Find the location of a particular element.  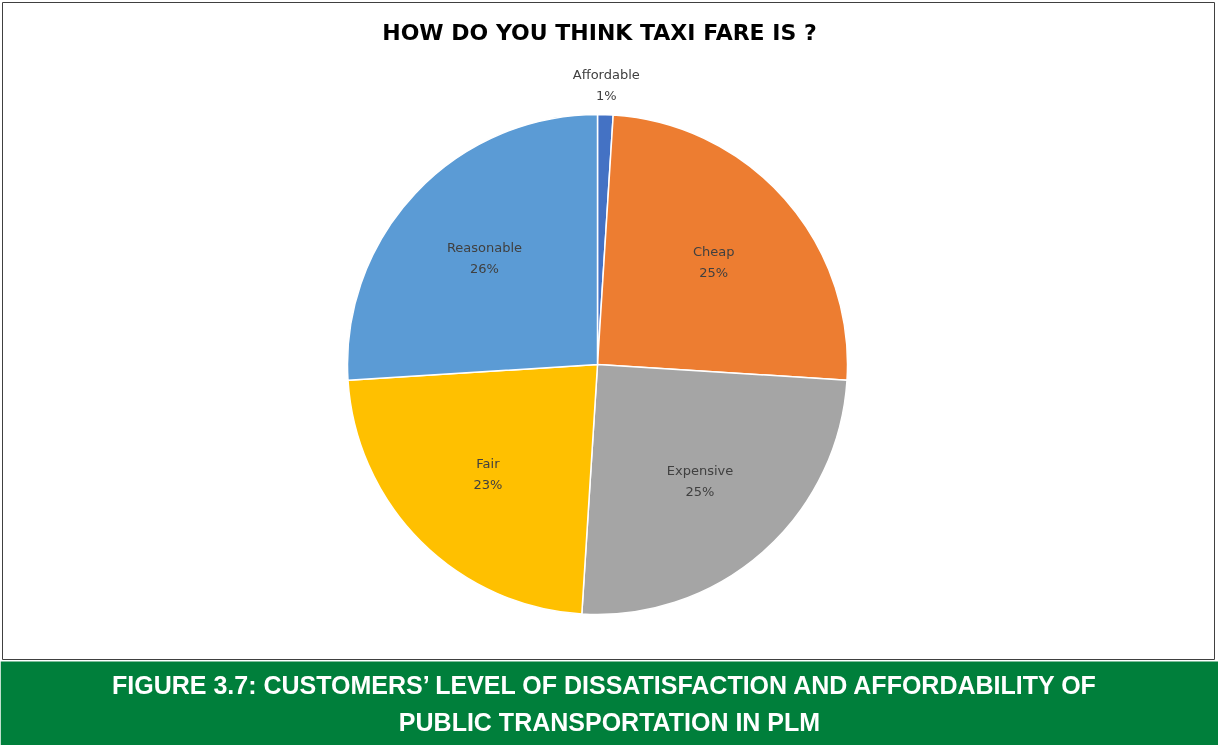

slice-label: Expensive is located at coordinates (700, 470).